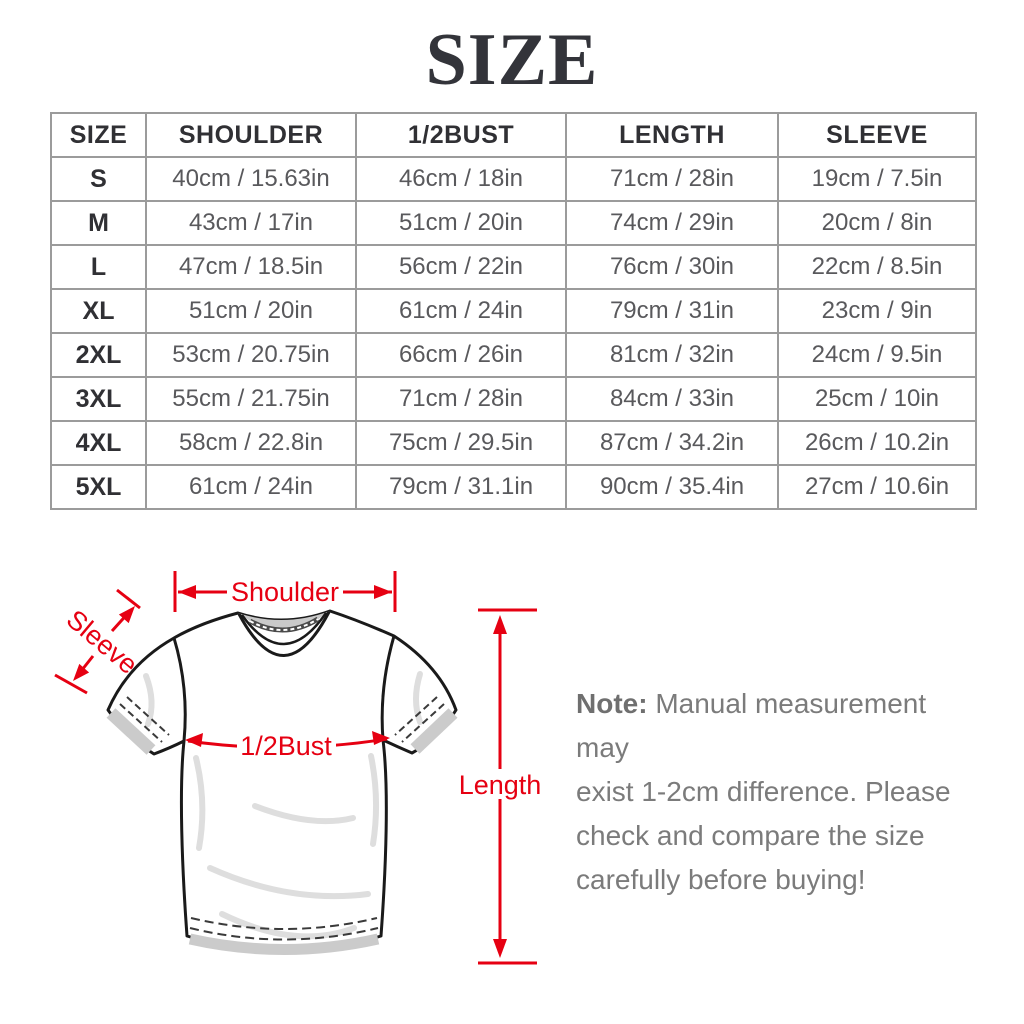  I want to click on length-arrow: Length, so click(500, 786).